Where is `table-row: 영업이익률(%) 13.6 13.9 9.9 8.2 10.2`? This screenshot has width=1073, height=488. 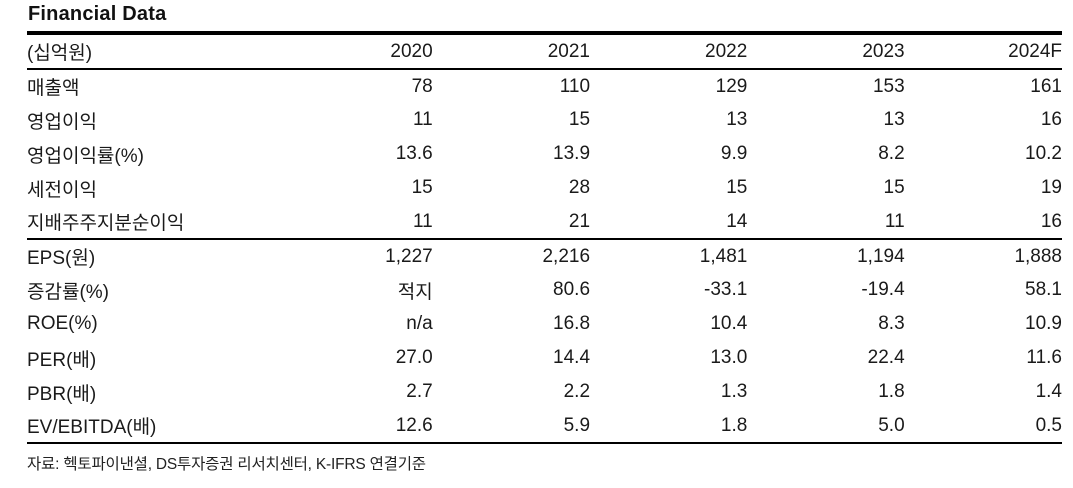
table-row: 영업이익률(%) 13.6 13.9 9.9 8.2 10.2 is located at coordinates (544, 154).